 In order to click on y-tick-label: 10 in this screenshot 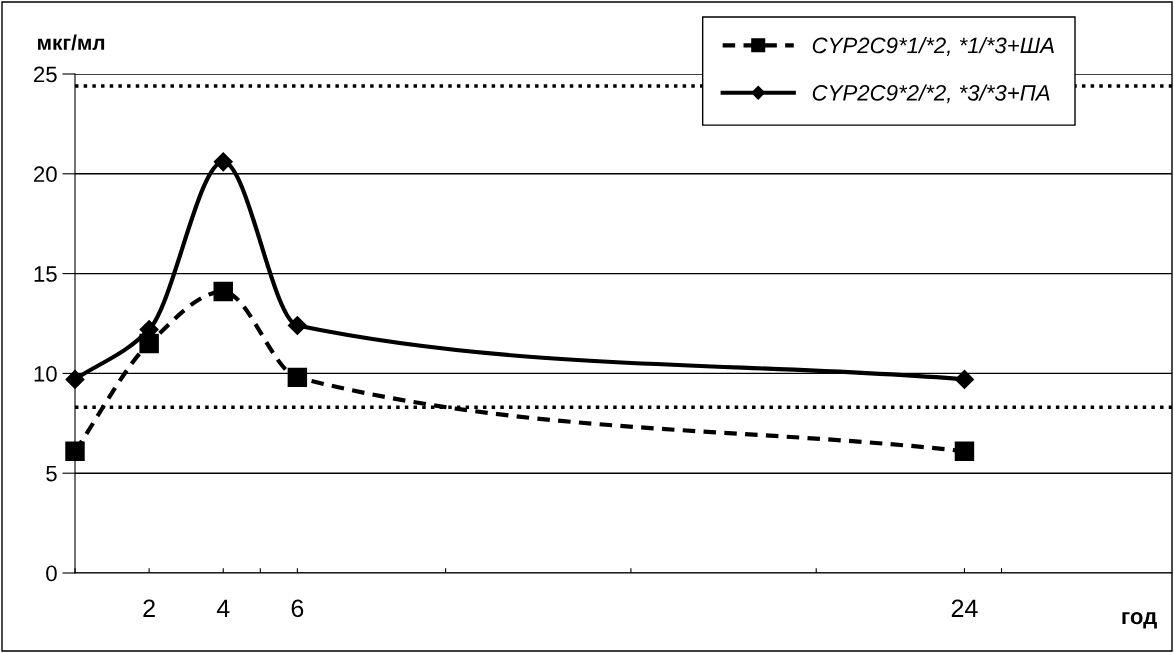, I will do `click(45, 373)`.